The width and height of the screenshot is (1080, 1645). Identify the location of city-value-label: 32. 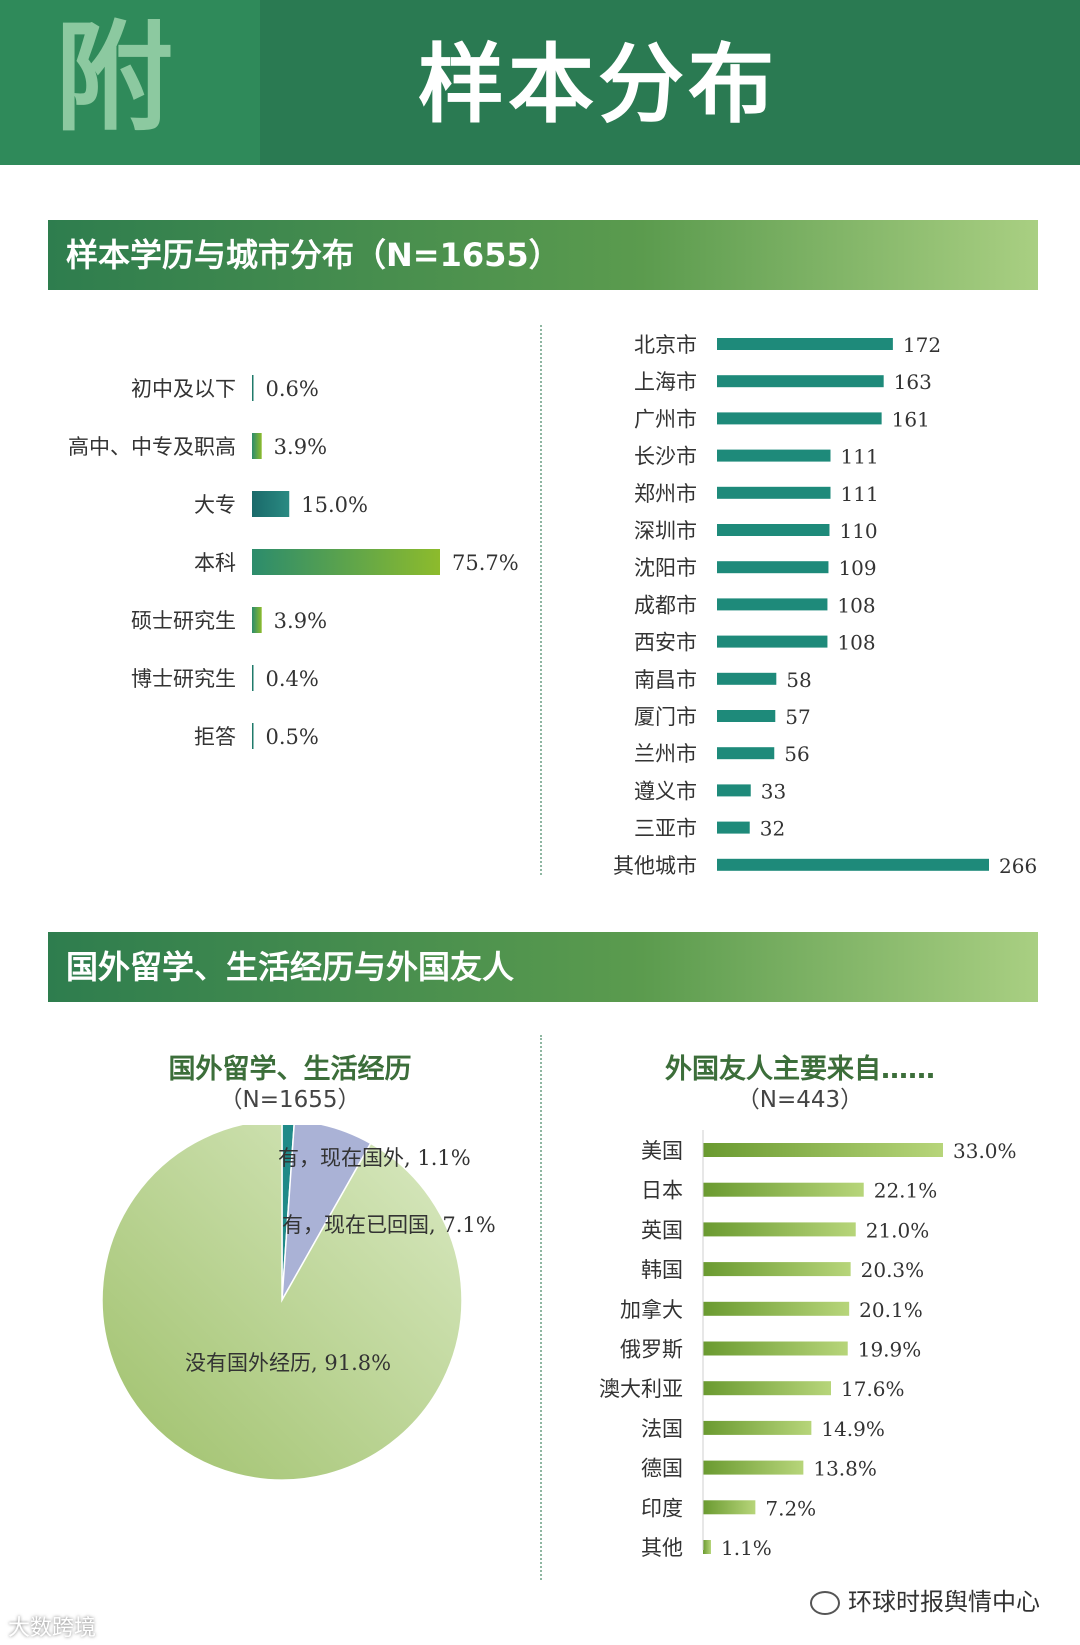
(772, 829).